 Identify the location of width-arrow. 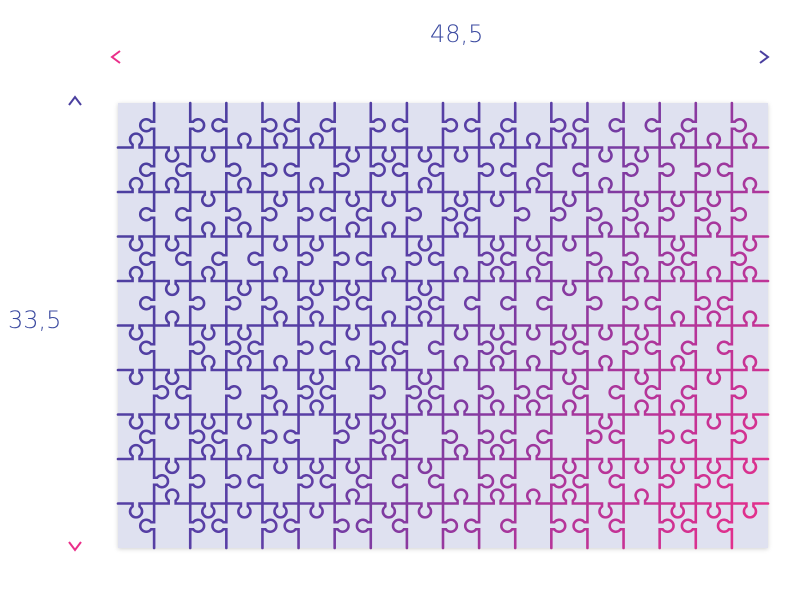
(440, 57).